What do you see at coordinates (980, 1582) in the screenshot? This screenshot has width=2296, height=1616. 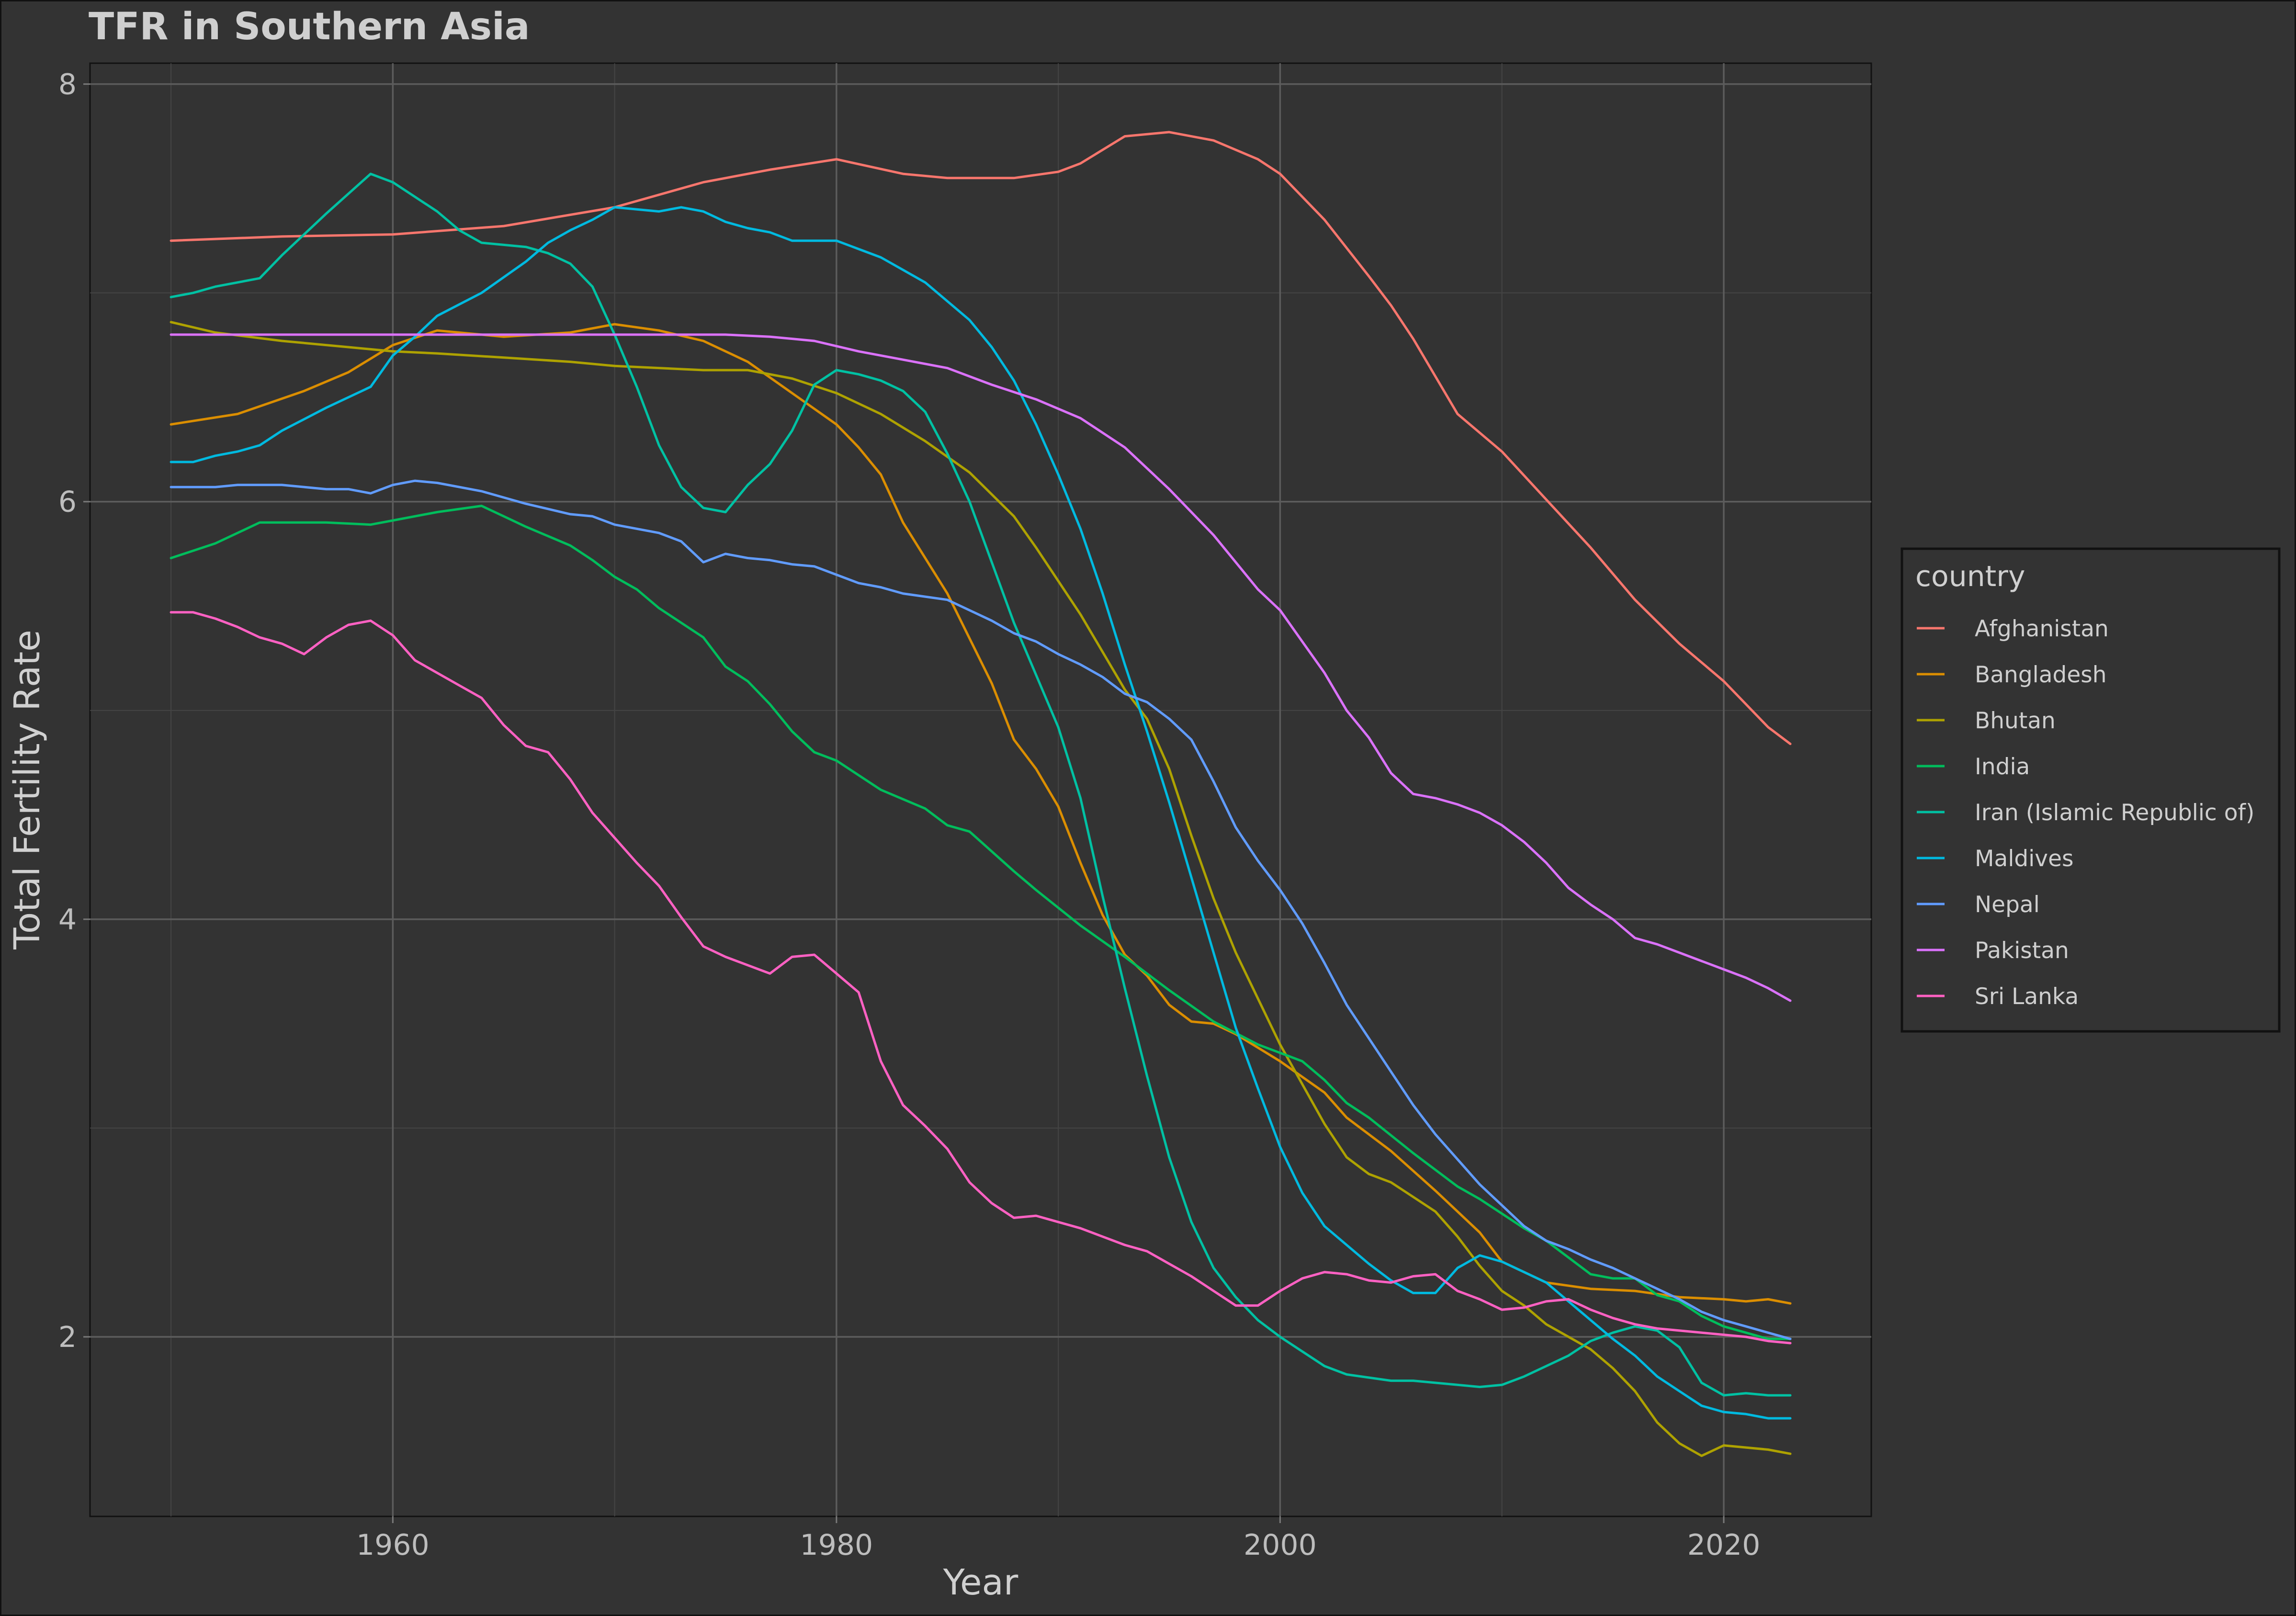 I see `x-axis-title: Year` at bounding box center [980, 1582].